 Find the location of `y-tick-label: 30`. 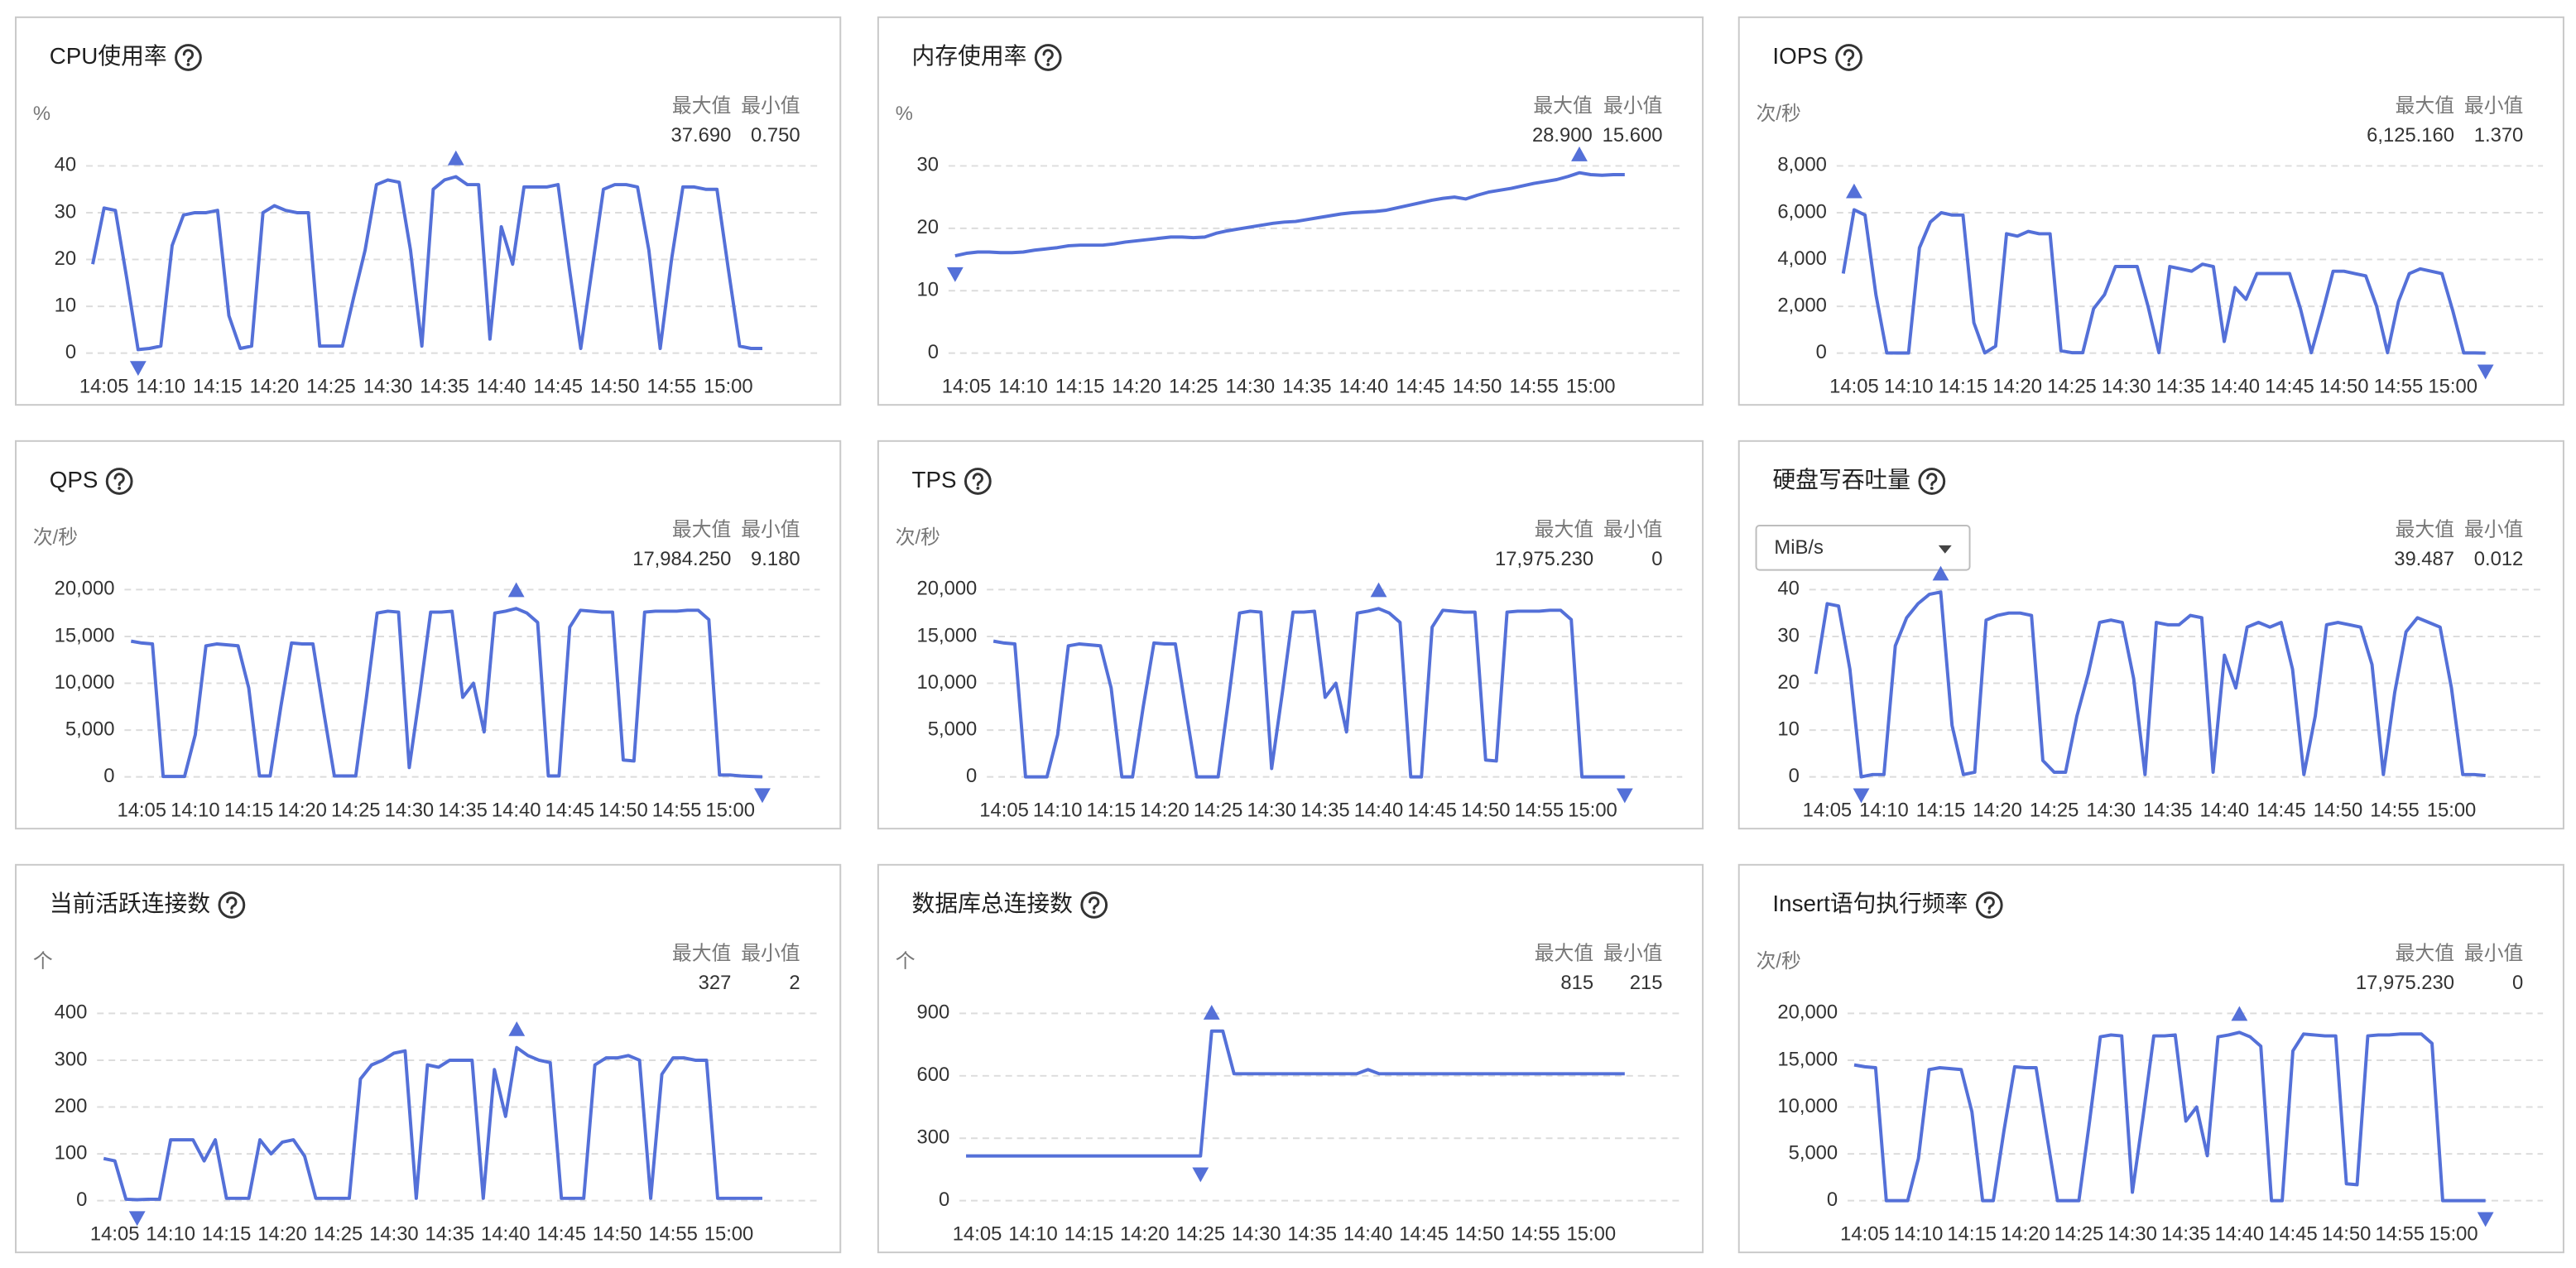

y-tick-label: 30 is located at coordinates (928, 165).